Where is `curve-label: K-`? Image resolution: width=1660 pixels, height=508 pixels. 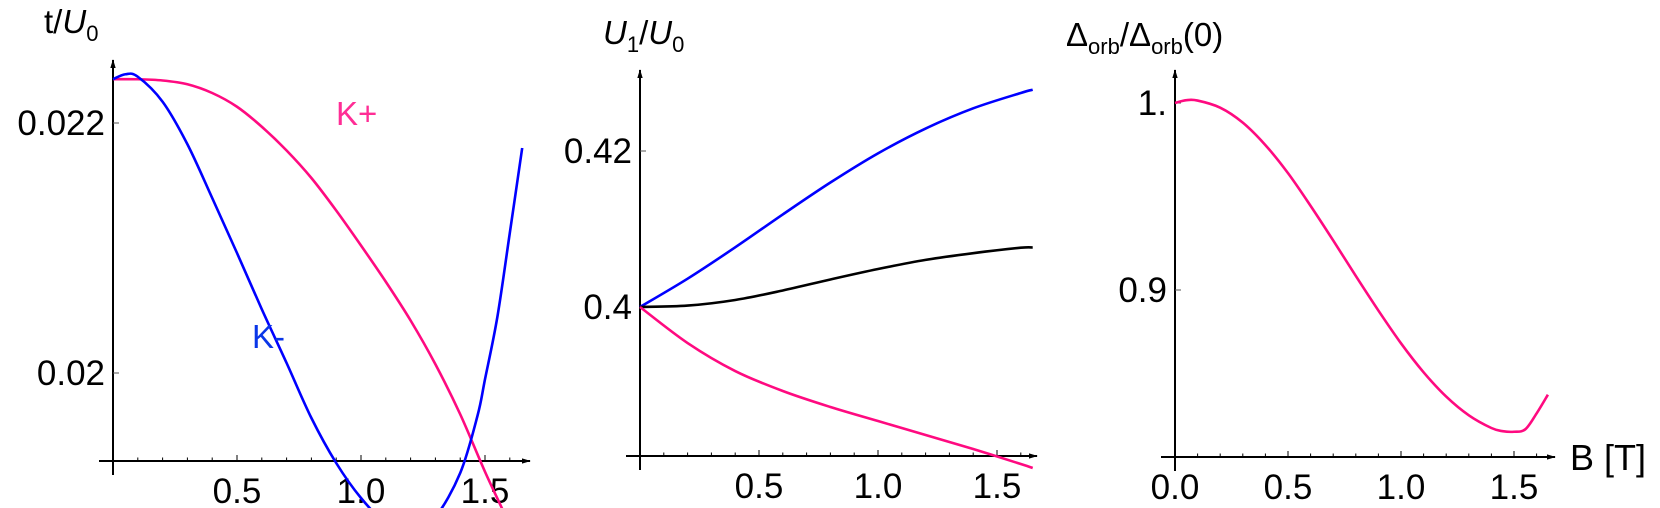
curve-label: K- is located at coordinates (268, 336).